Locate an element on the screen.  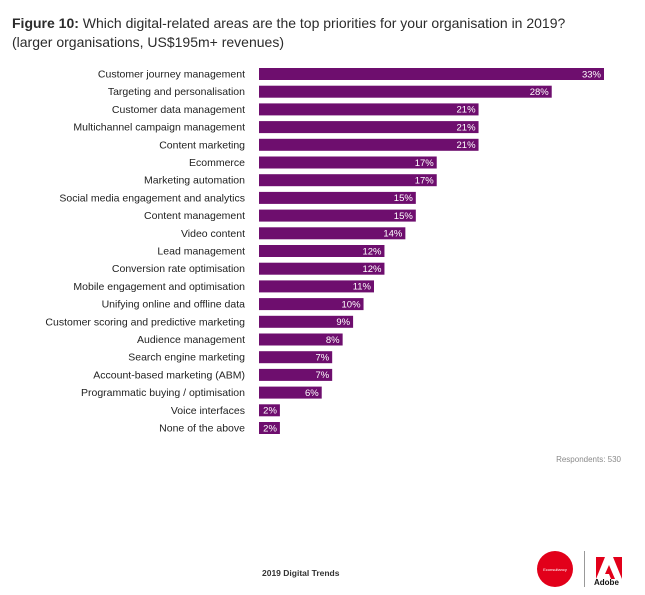
value-label: 10% is located at coordinates (352, 304).